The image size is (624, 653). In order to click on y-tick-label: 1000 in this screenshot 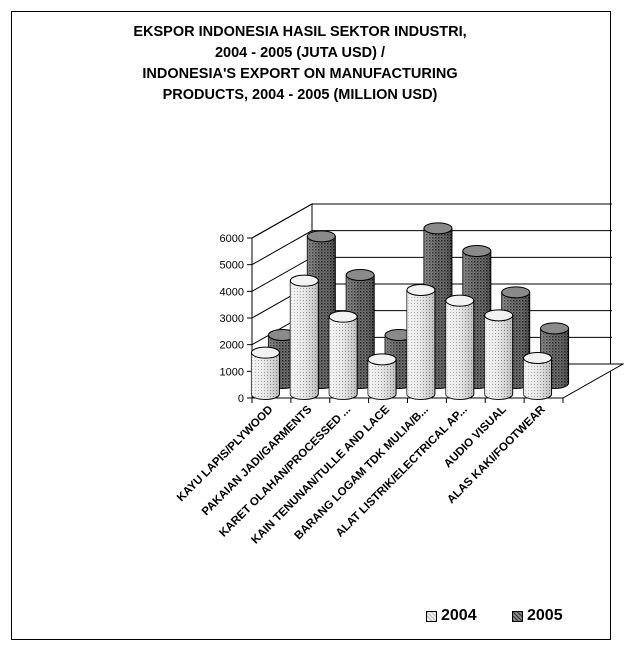, I will do `click(232, 372)`.